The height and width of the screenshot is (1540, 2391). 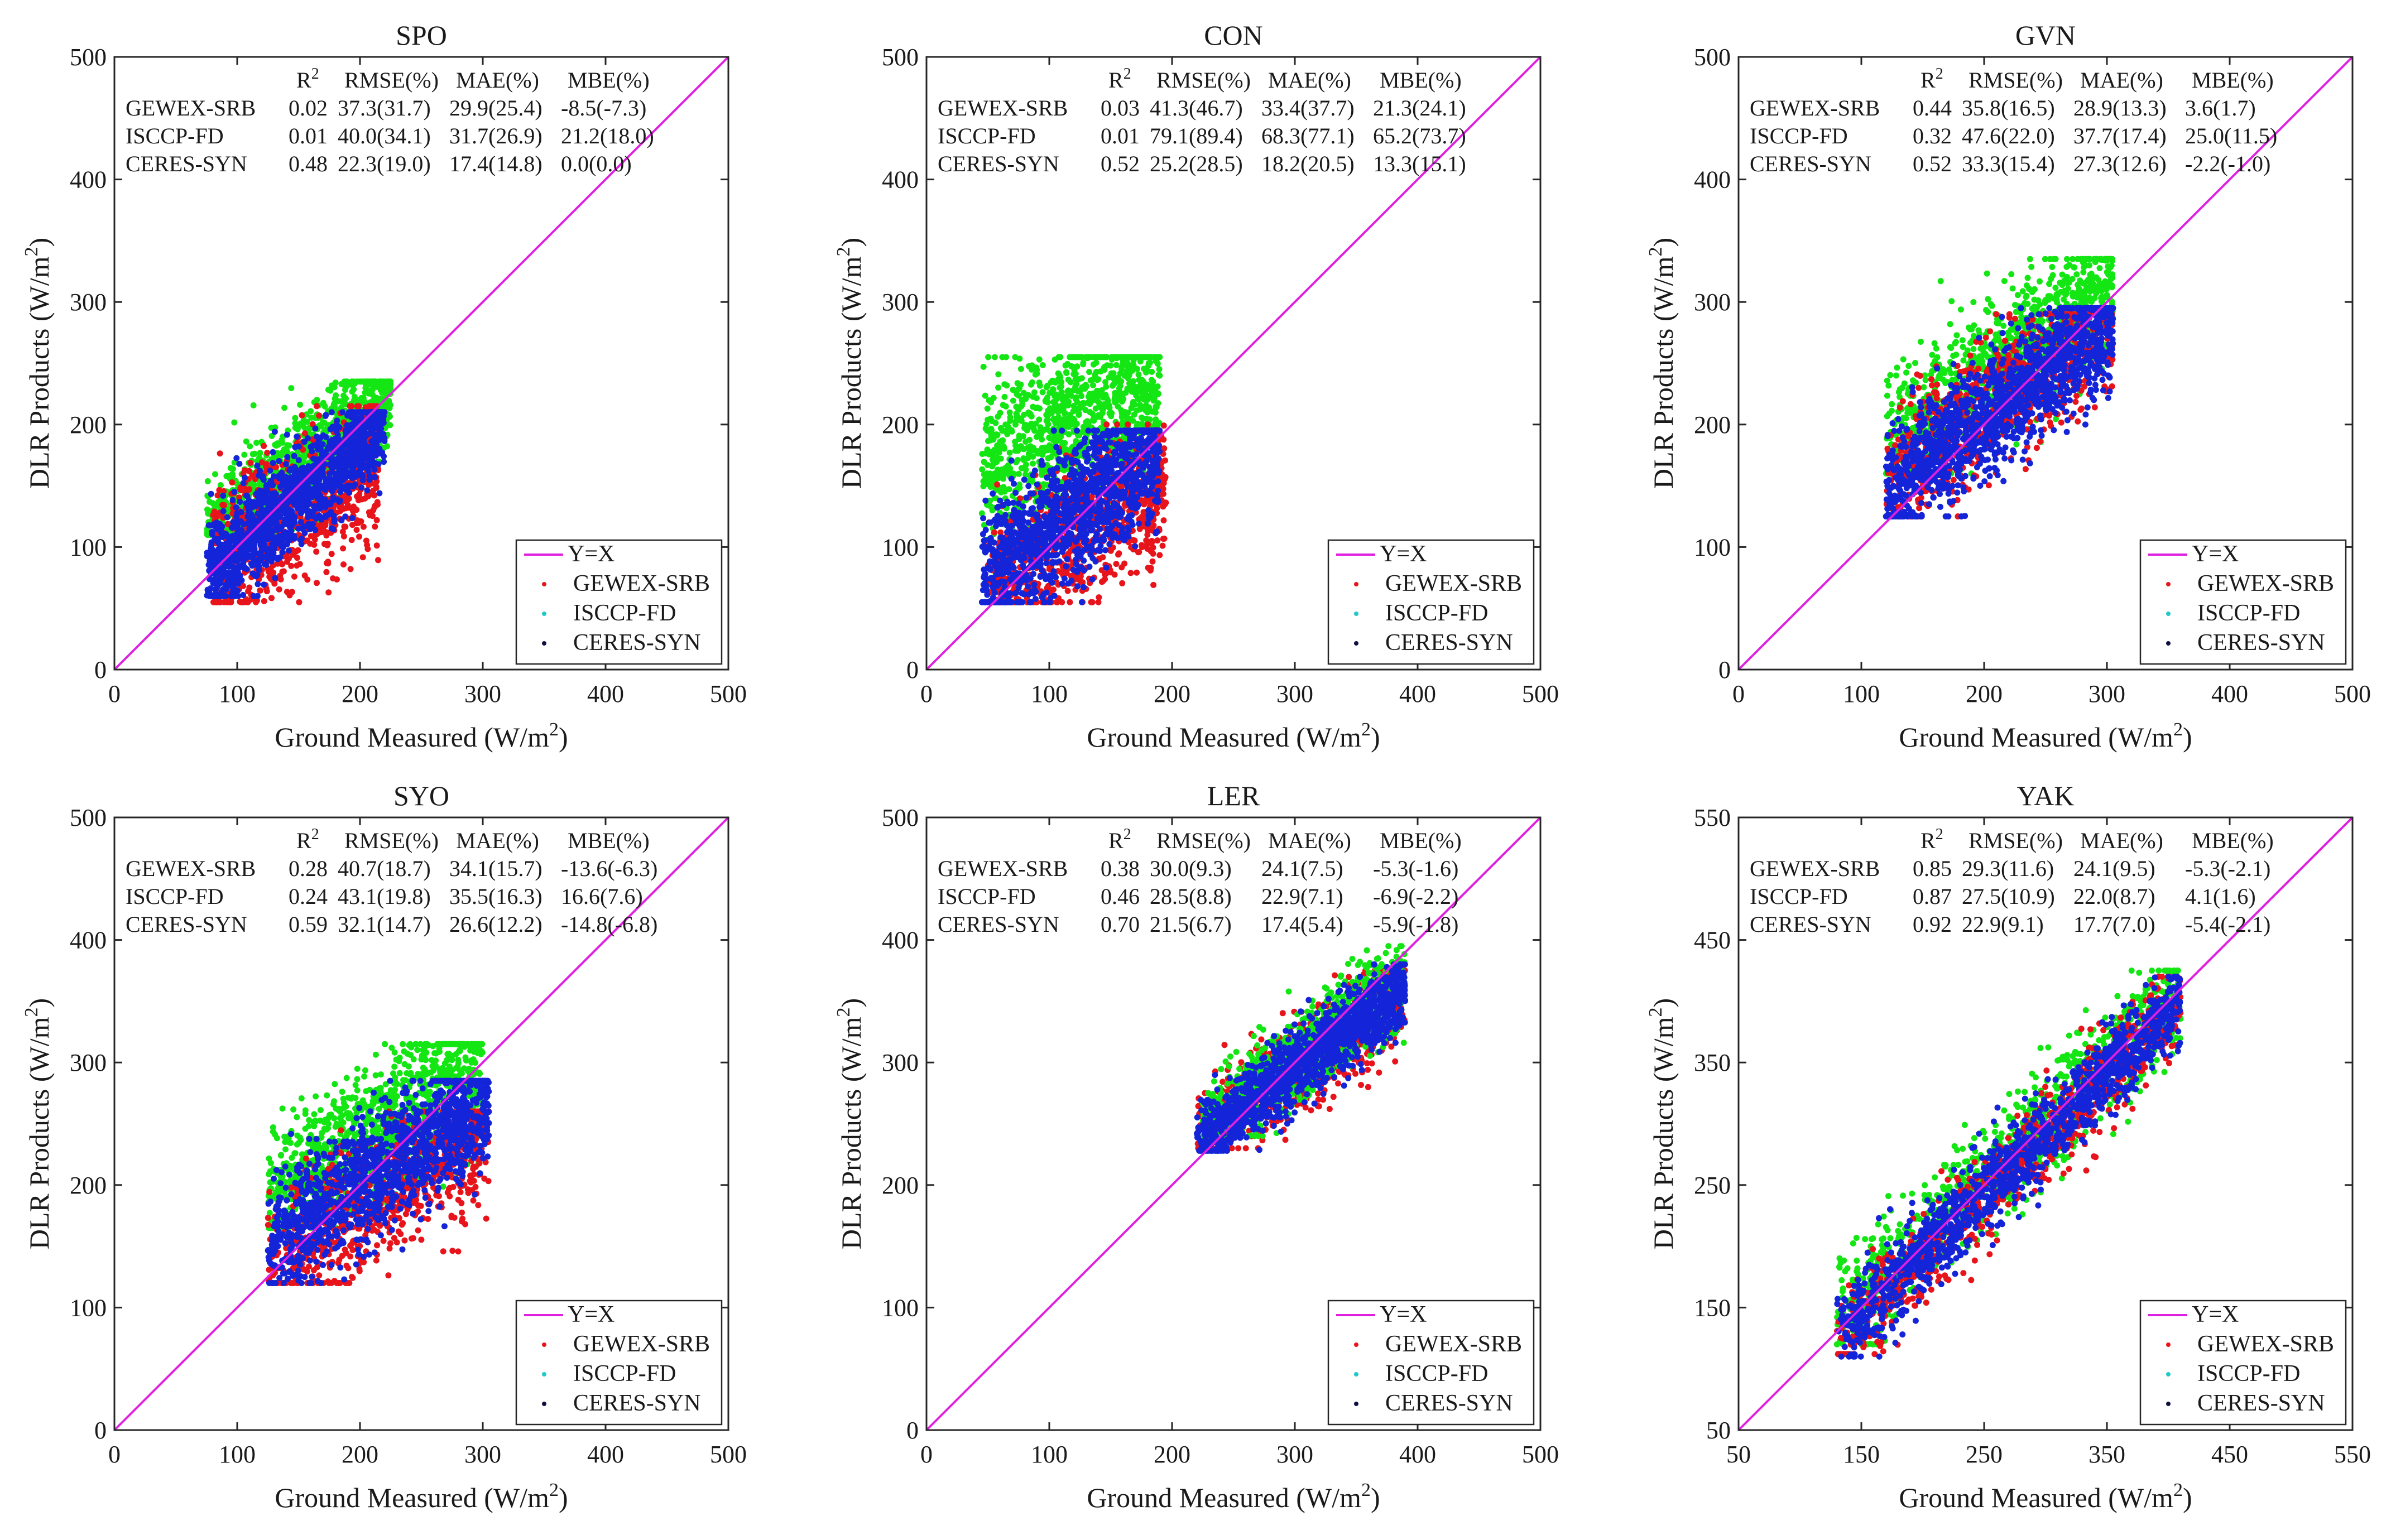 I want to click on stats-rmse: 22.3(19.0), so click(x=384, y=163).